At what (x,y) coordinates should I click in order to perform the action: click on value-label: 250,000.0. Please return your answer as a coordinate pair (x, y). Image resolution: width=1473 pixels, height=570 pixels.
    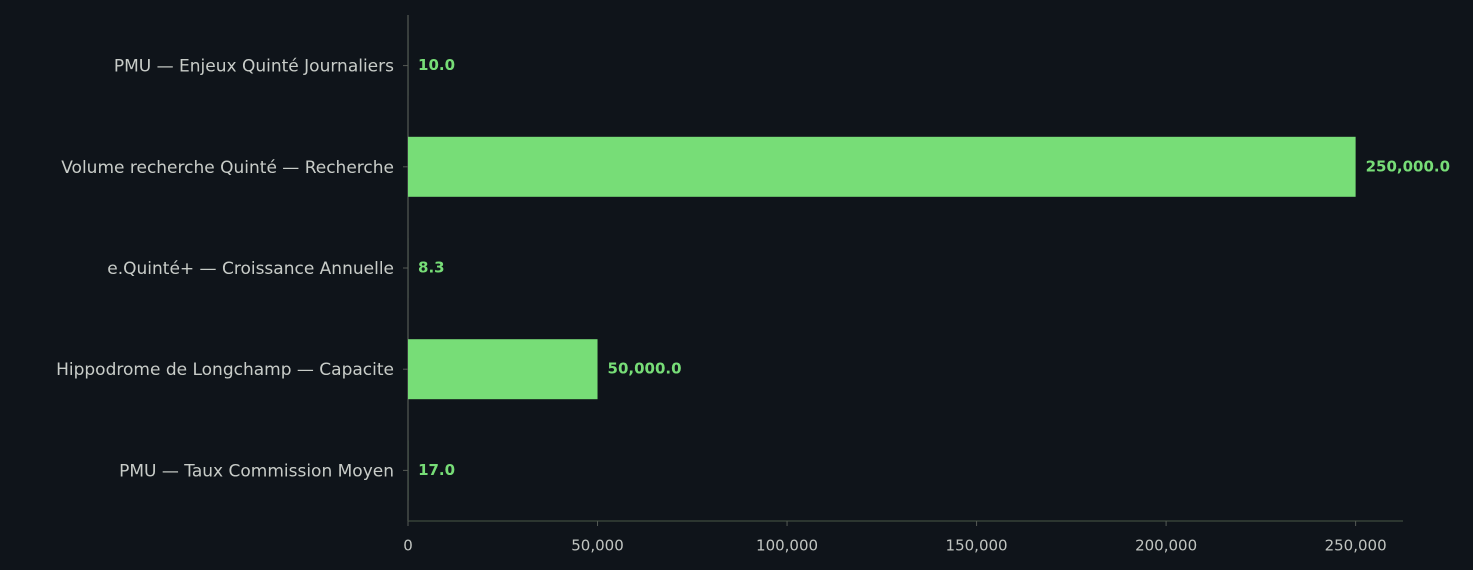
    Looking at the image, I should click on (1408, 166).